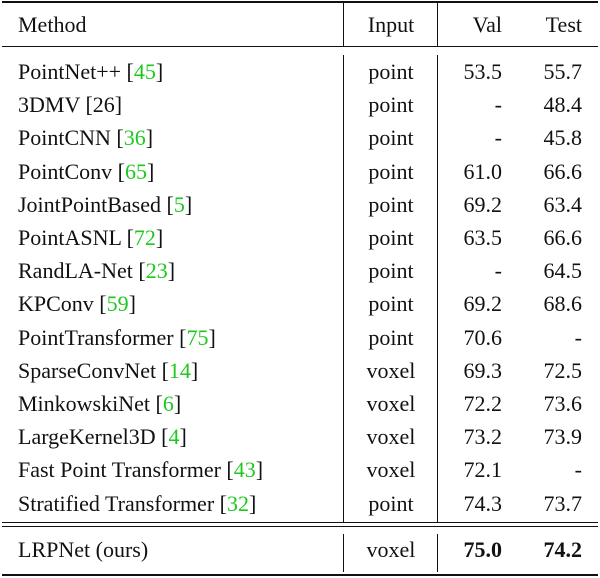  Describe the element at coordinates (70, 237) in the screenshot. I see `method: PointASNL` at that location.